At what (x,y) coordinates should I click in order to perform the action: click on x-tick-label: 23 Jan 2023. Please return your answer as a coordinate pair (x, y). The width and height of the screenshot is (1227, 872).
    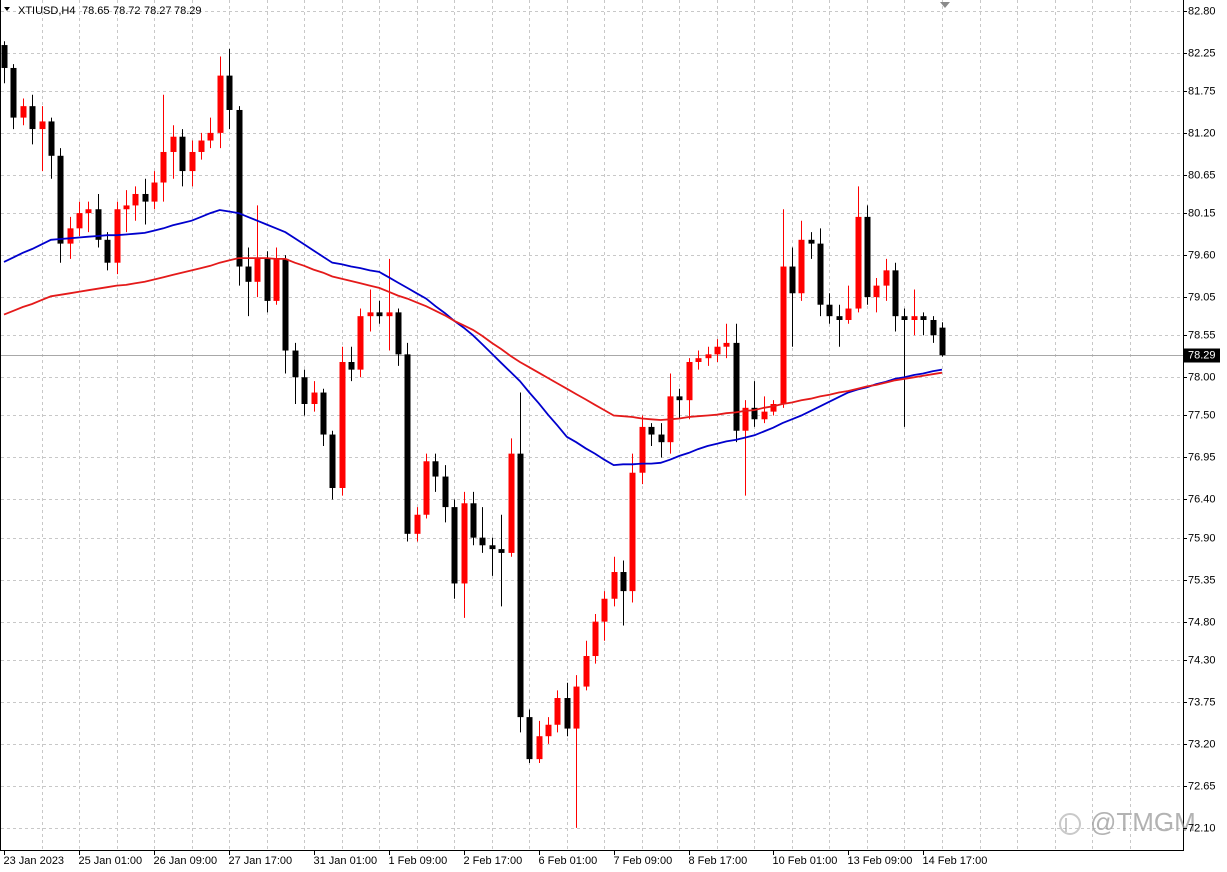
    Looking at the image, I should click on (34, 861).